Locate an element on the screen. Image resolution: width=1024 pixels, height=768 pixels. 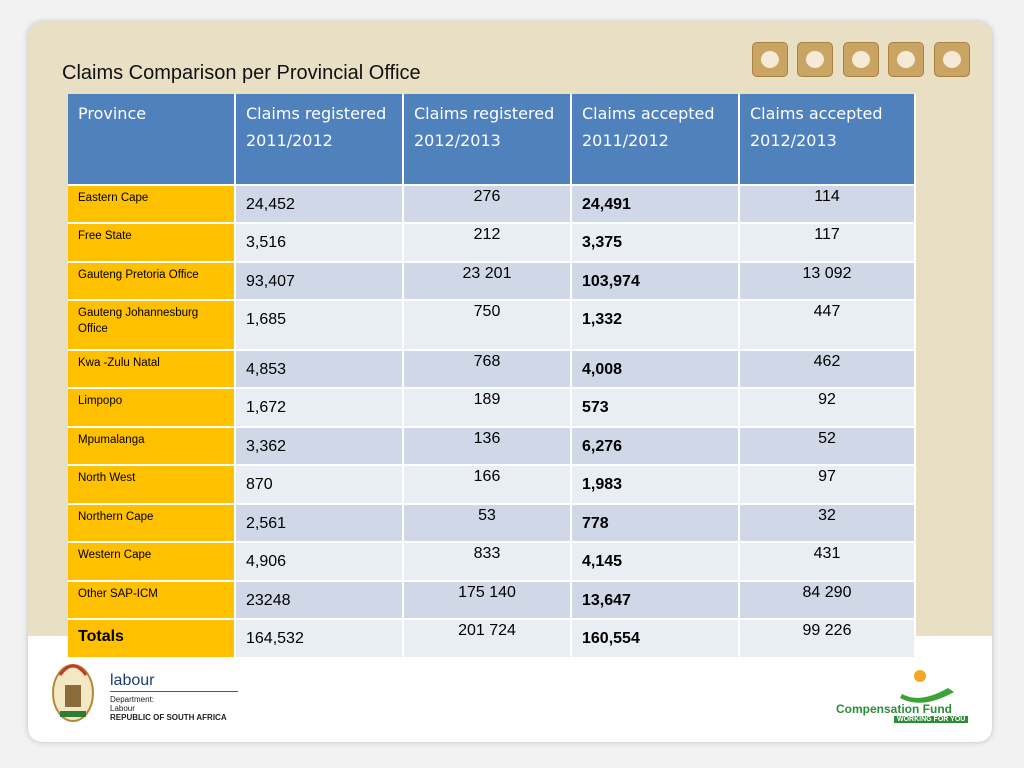
table-cell: 24,452 is located at coordinates (320, 205).